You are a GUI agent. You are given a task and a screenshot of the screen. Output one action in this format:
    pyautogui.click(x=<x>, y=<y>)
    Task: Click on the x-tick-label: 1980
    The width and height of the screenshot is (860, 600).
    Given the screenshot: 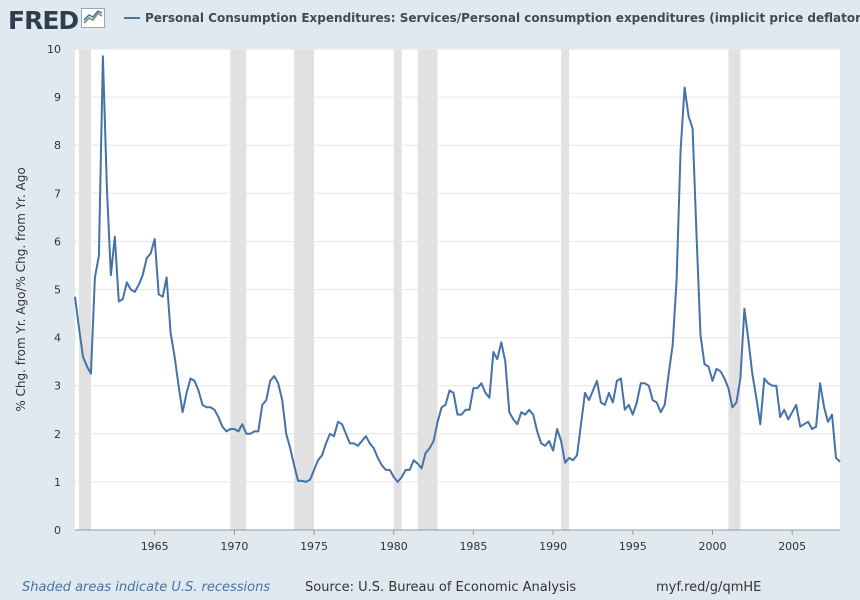 What is the action you would take?
    pyautogui.click(x=394, y=546)
    